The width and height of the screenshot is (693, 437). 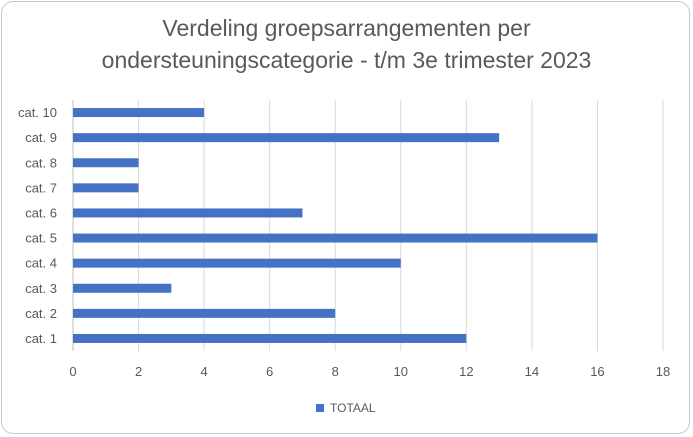 I want to click on x-tick-label: 4, so click(x=203, y=371).